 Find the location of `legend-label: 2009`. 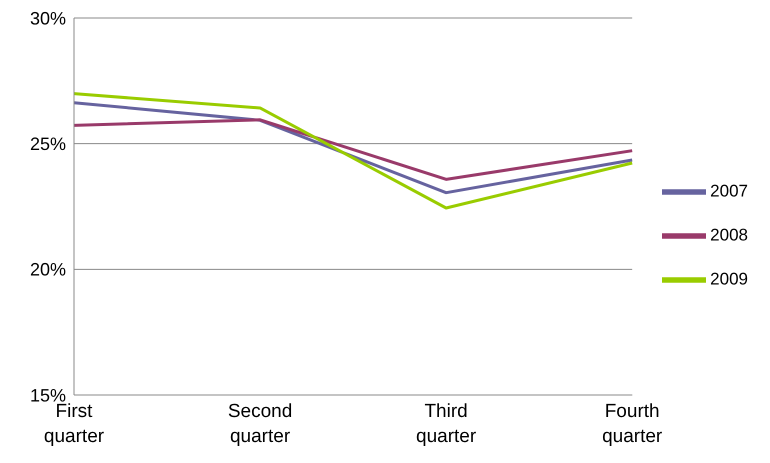

legend-label: 2009 is located at coordinates (729, 278).